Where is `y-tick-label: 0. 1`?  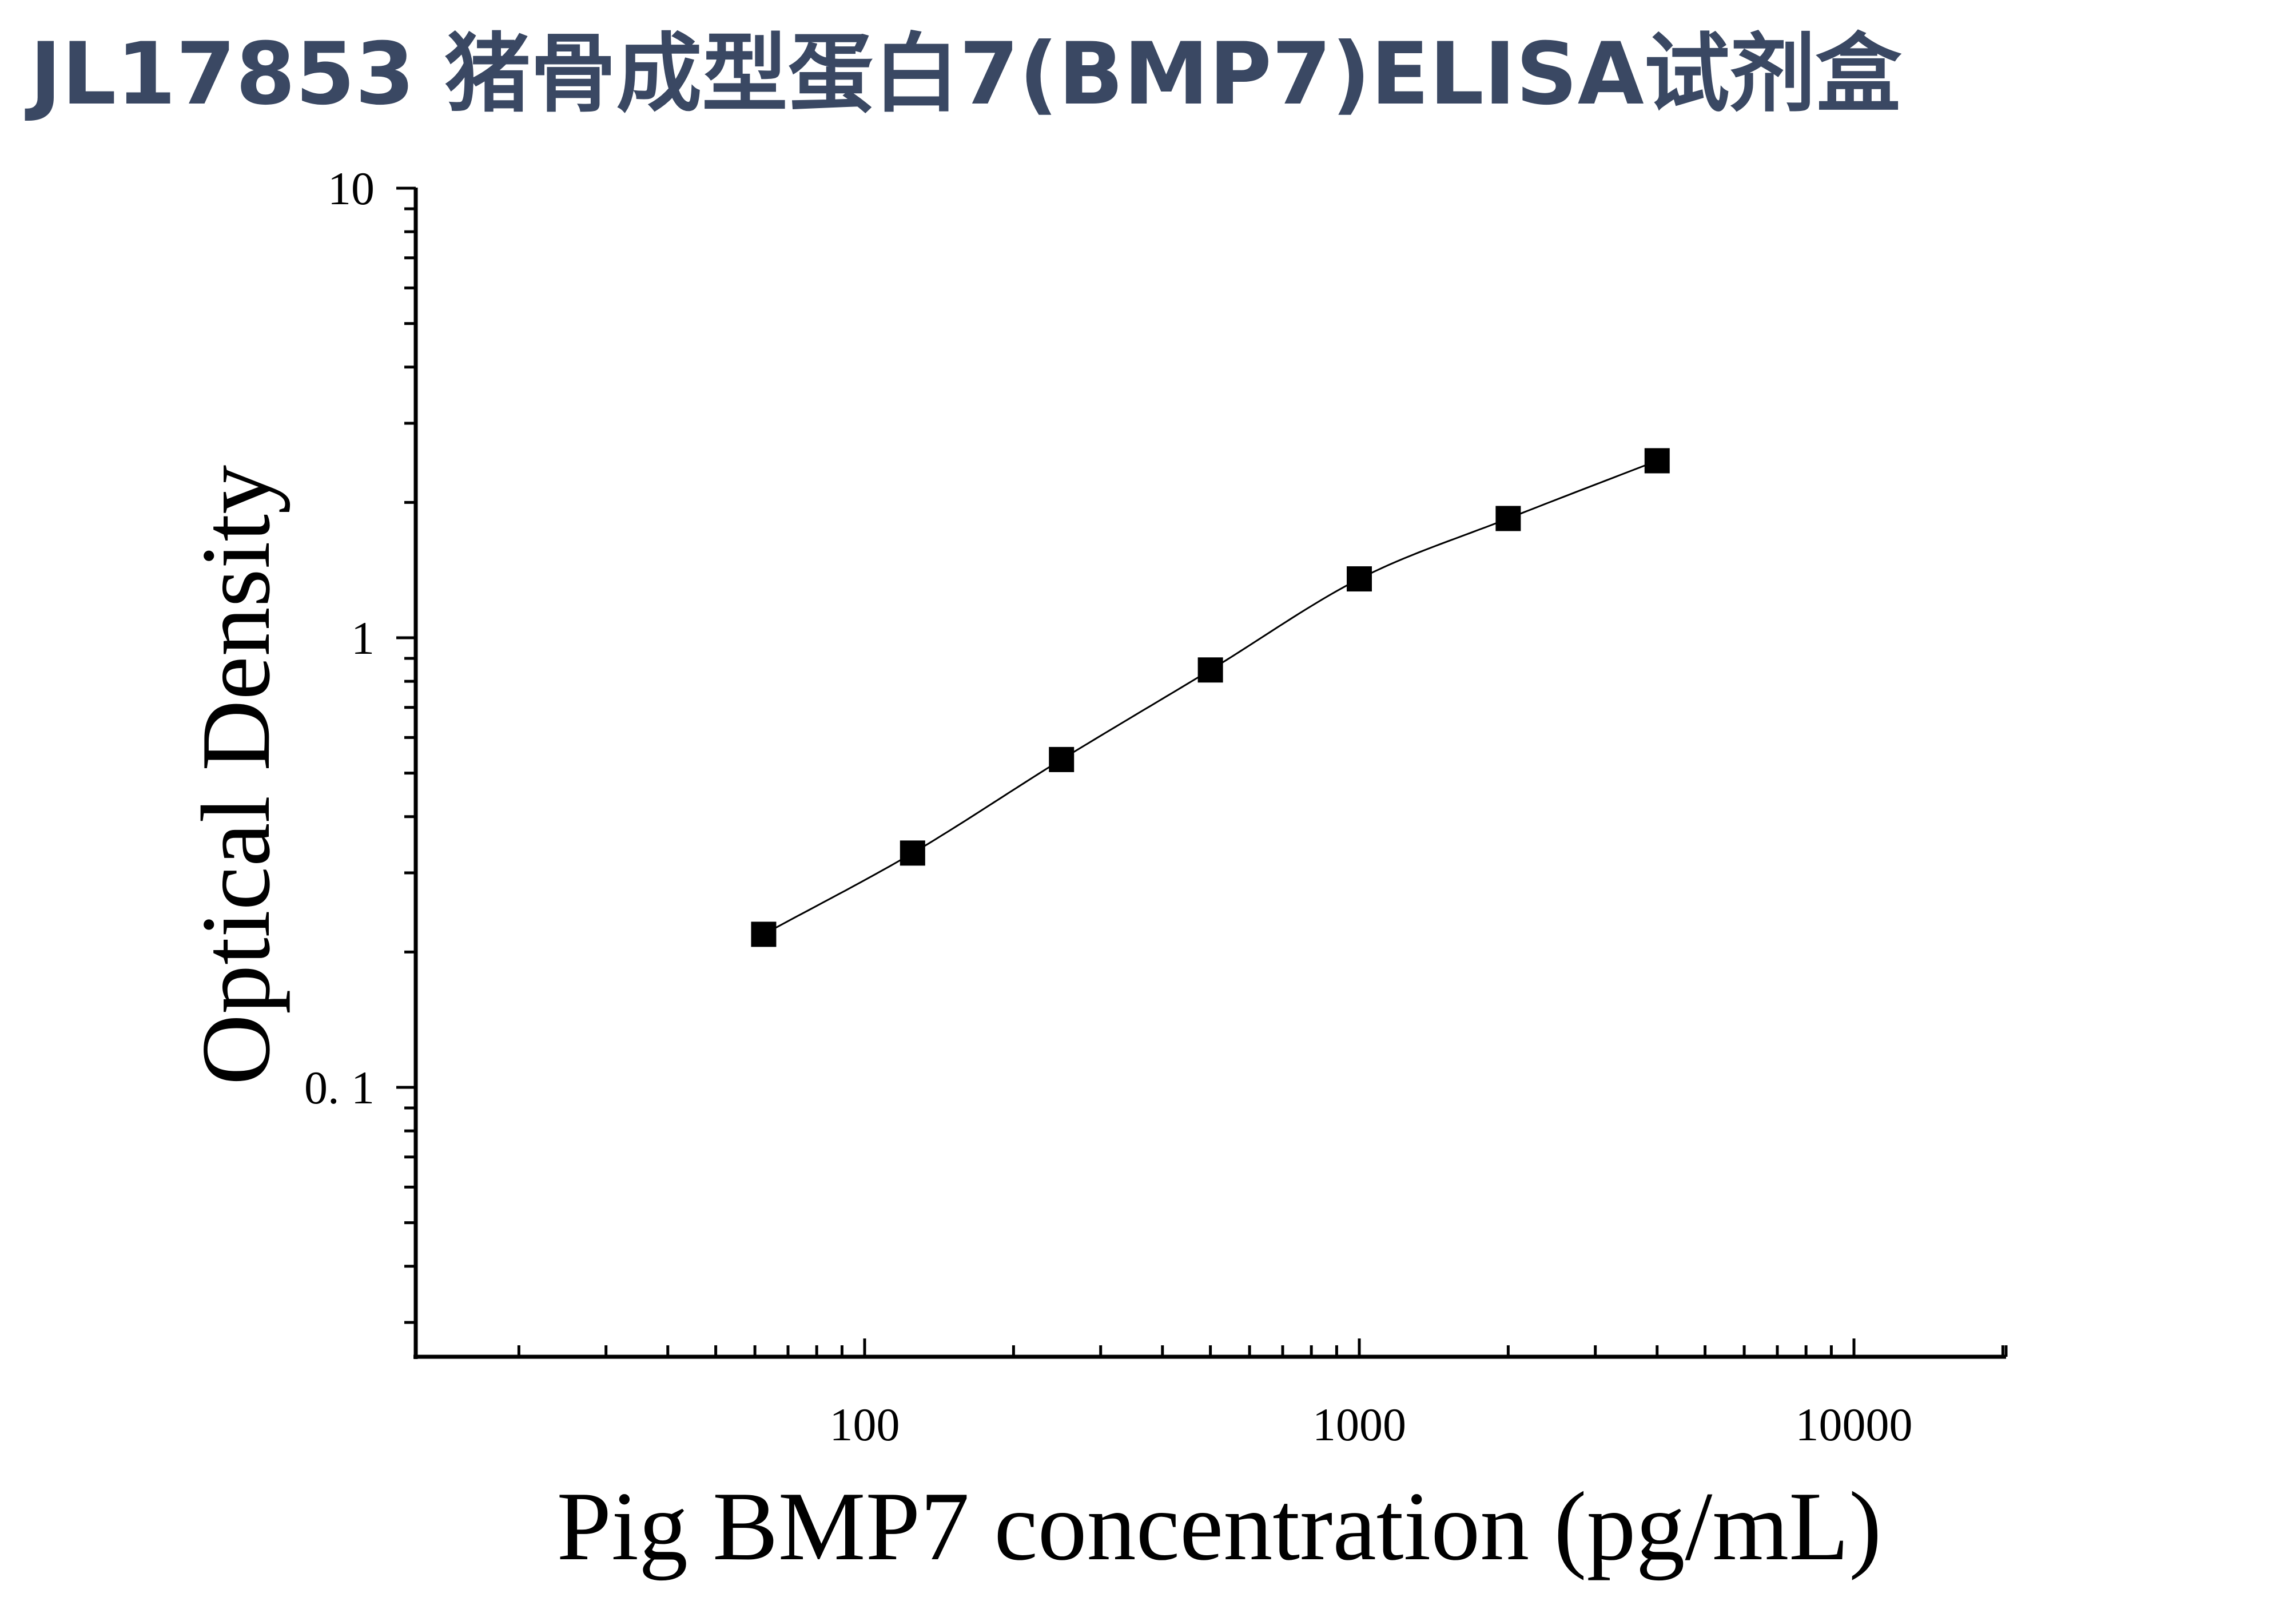 y-tick-label: 0. 1 is located at coordinates (340, 1088).